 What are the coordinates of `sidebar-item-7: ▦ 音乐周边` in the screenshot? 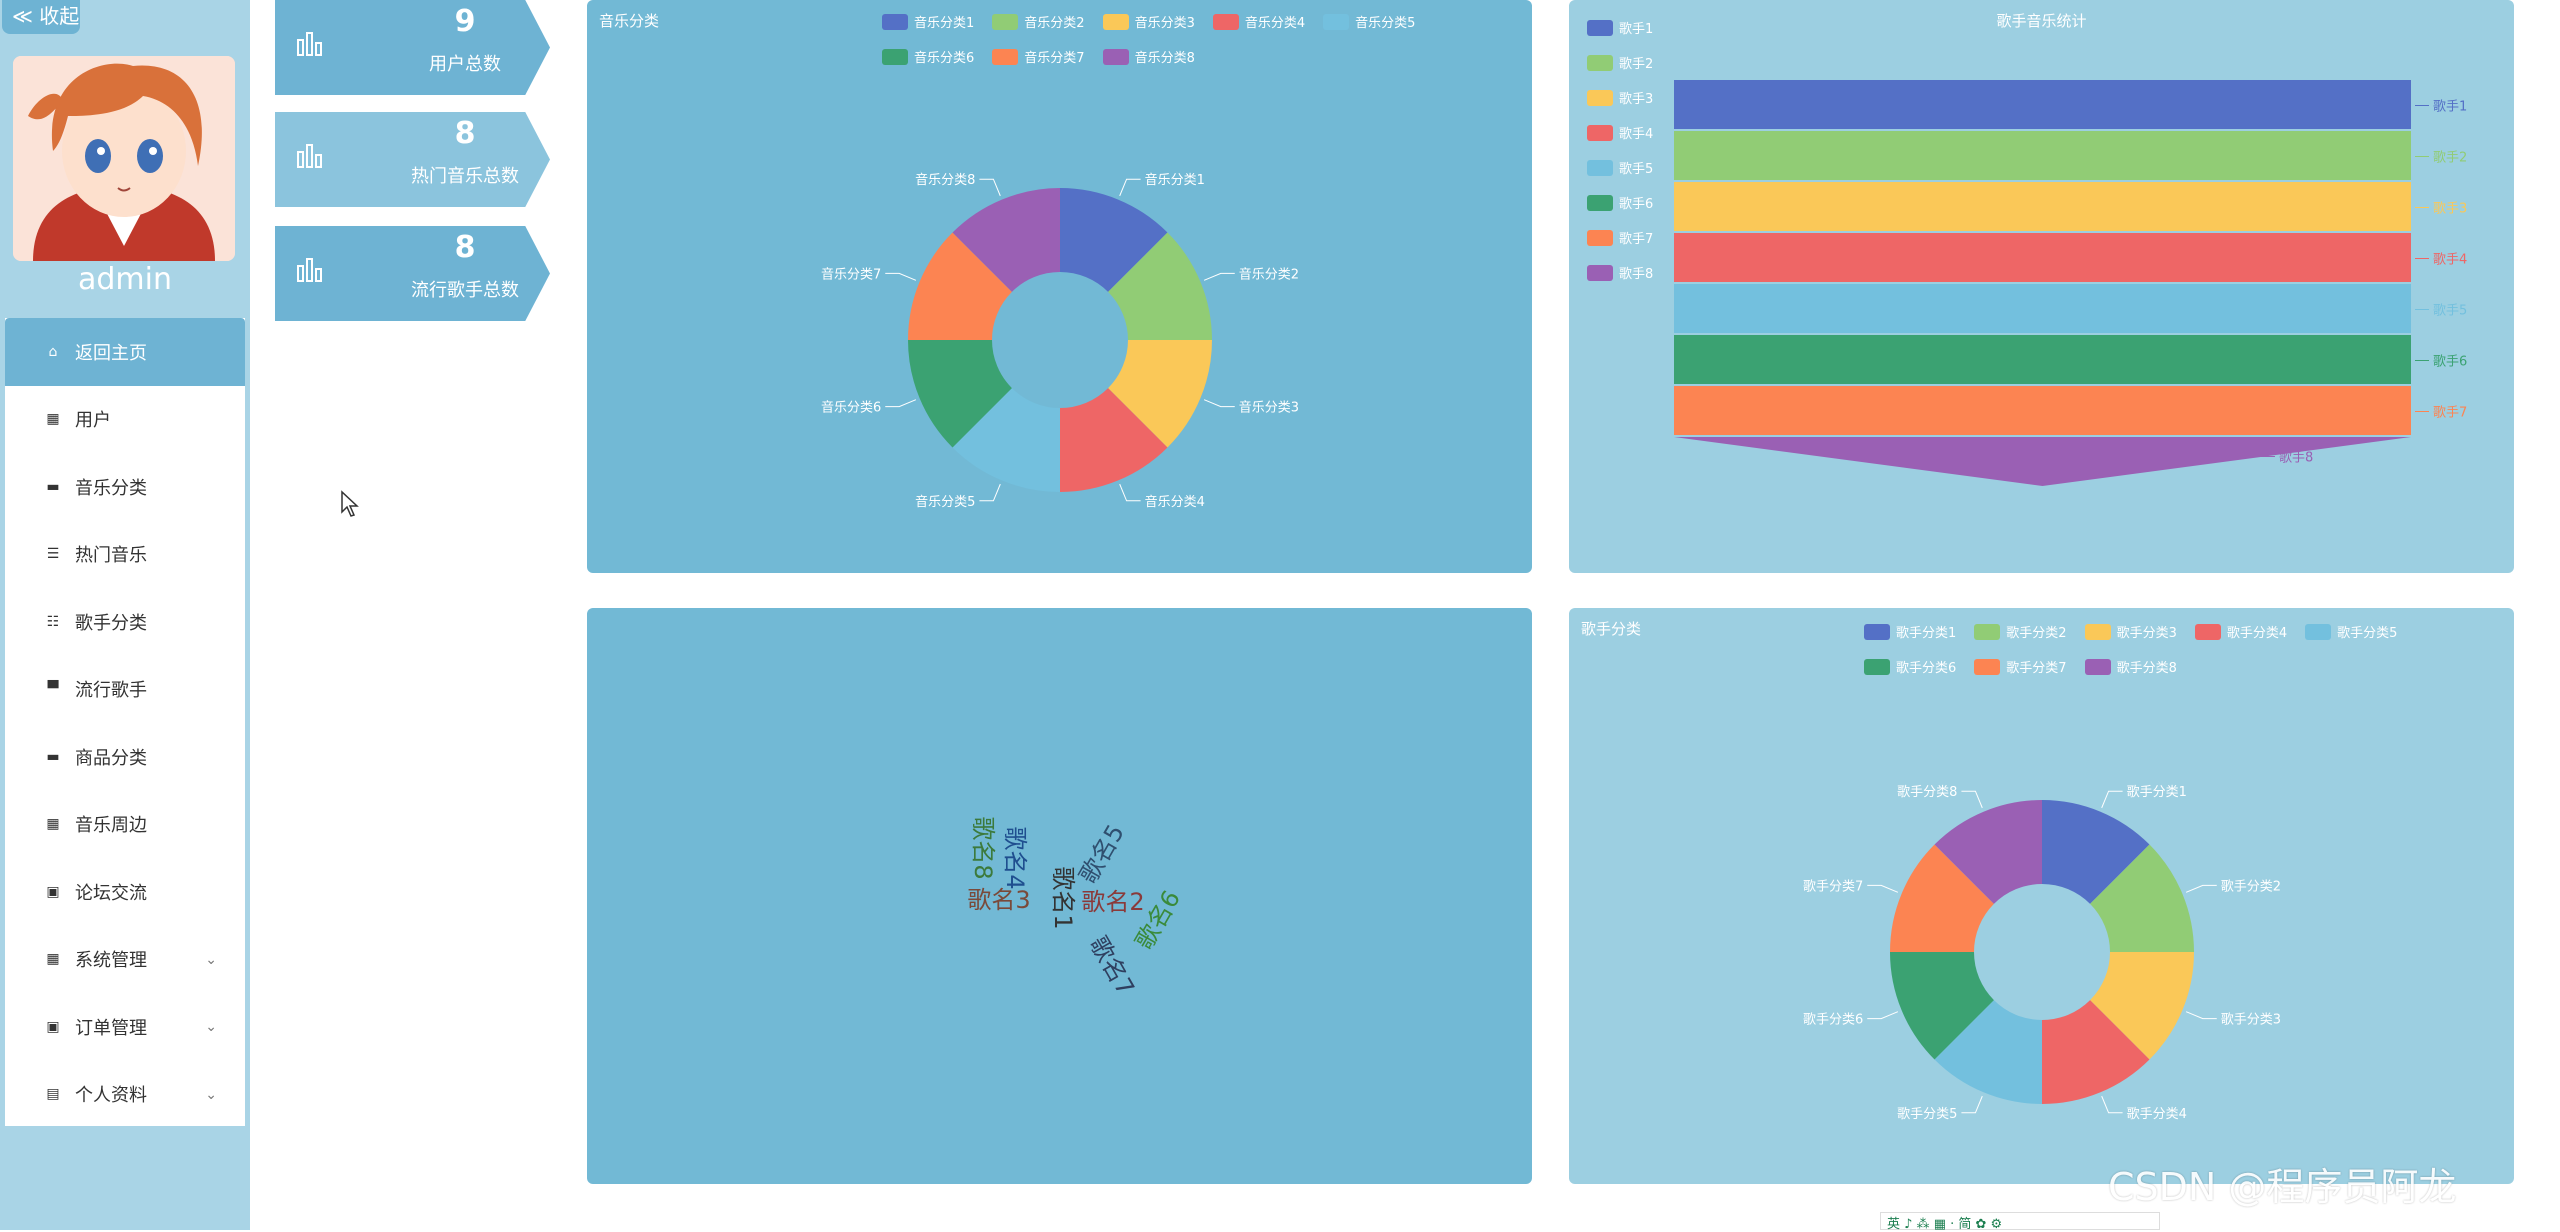 It's located at (125, 825).